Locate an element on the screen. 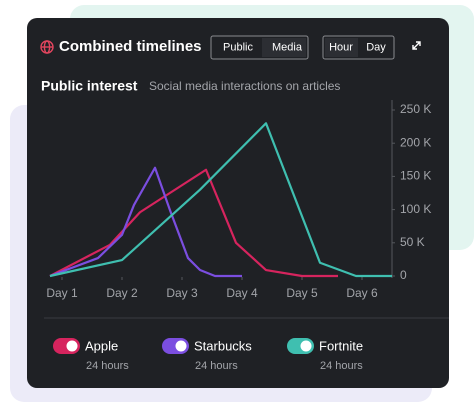  card-title: Combined timelines is located at coordinates (130, 46).